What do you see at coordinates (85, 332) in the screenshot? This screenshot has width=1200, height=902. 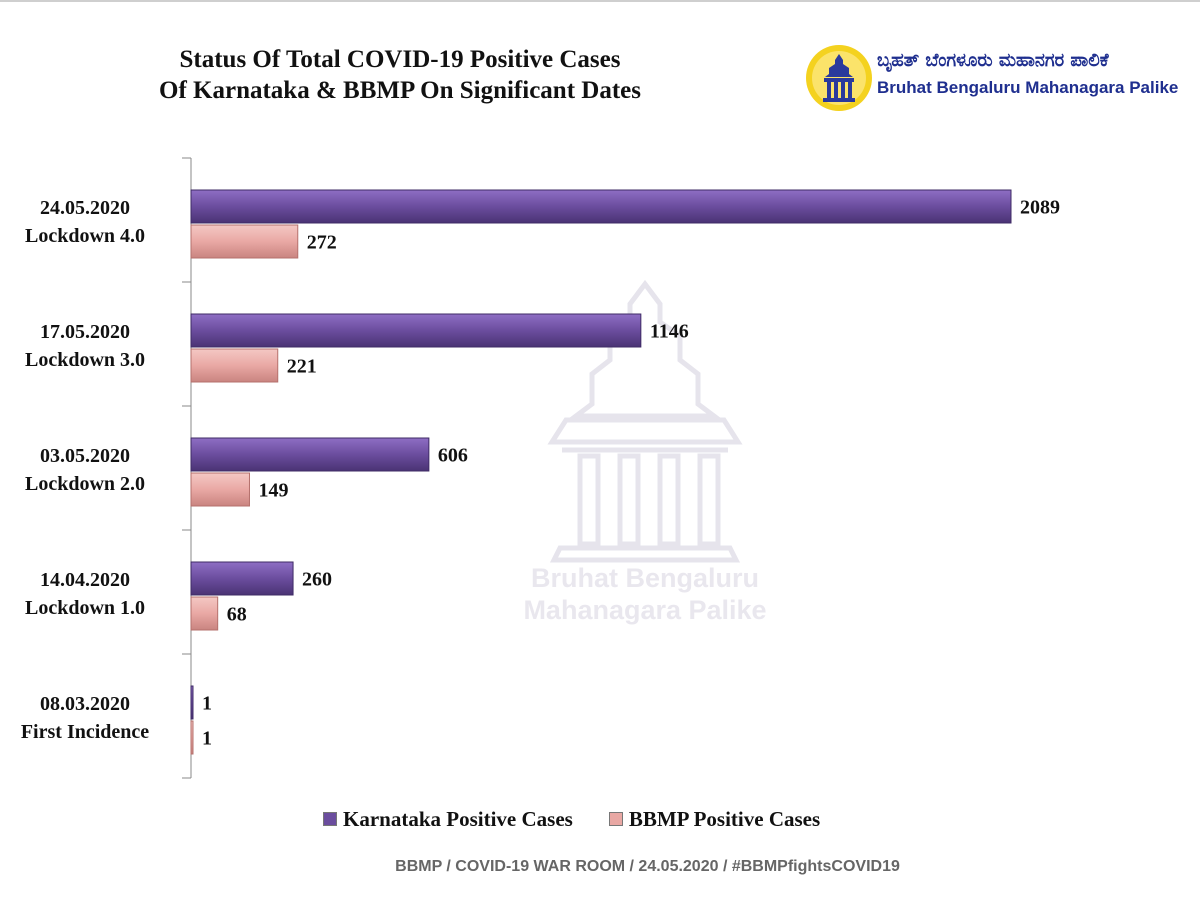 I see `category-date: 17.05.2020` at bounding box center [85, 332].